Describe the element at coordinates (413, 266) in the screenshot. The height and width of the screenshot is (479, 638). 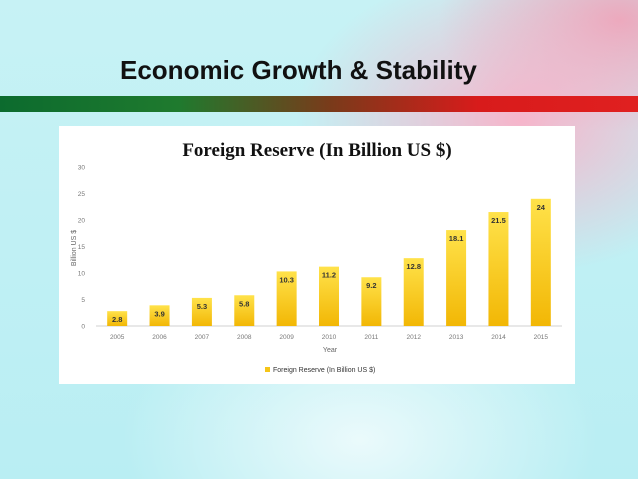
I see `data-label: 12.8` at that location.